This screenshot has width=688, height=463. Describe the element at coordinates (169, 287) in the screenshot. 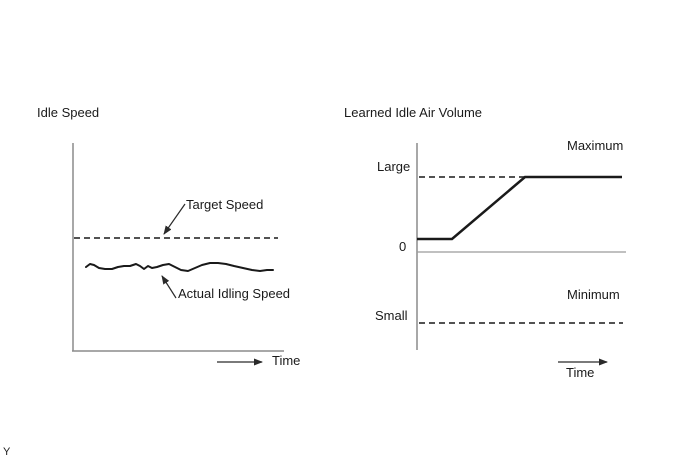

I see `left-actual-arrow` at that location.